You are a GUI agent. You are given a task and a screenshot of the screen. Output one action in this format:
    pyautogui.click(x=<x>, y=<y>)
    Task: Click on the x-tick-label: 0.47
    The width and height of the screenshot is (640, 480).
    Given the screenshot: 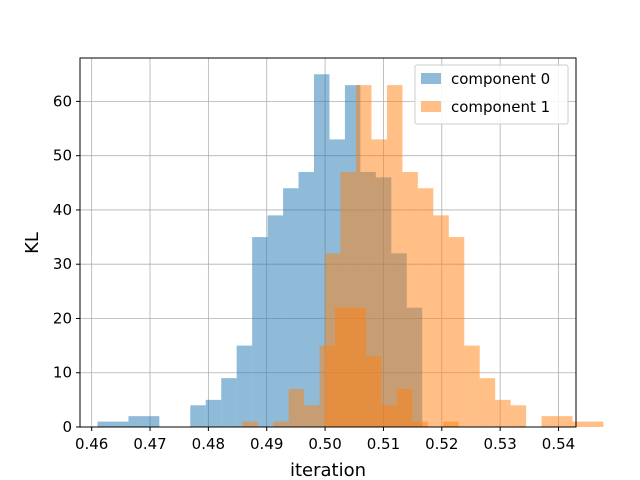 What is the action you would take?
    pyautogui.click(x=149, y=444)
    